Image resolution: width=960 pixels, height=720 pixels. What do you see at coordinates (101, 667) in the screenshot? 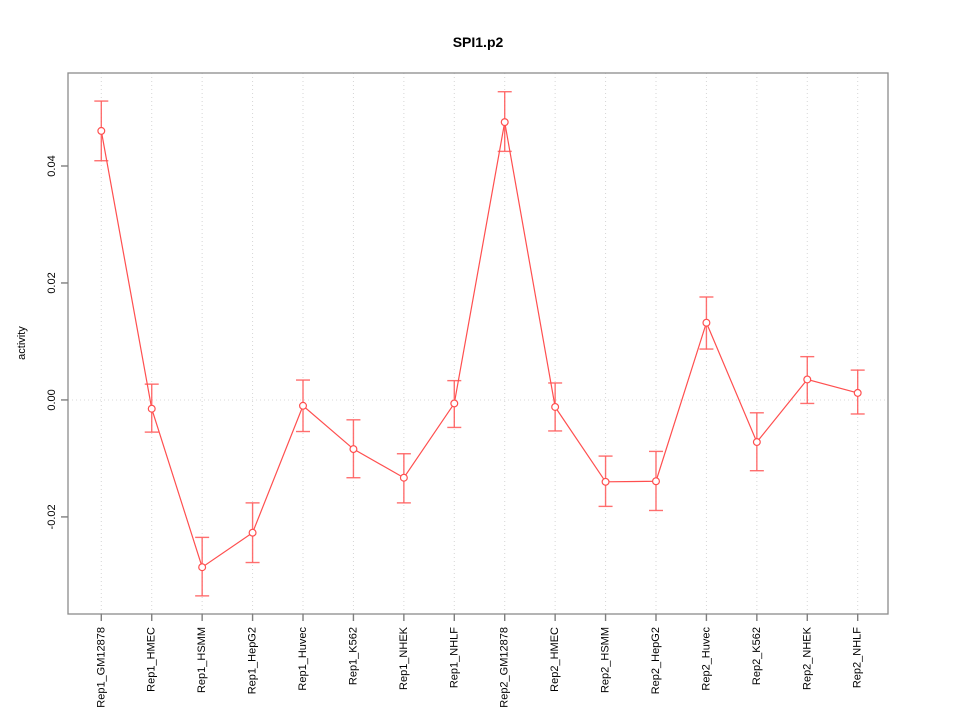
I see `x-tick-label: Rep1_GM12878` at bounding box center [101, 667].